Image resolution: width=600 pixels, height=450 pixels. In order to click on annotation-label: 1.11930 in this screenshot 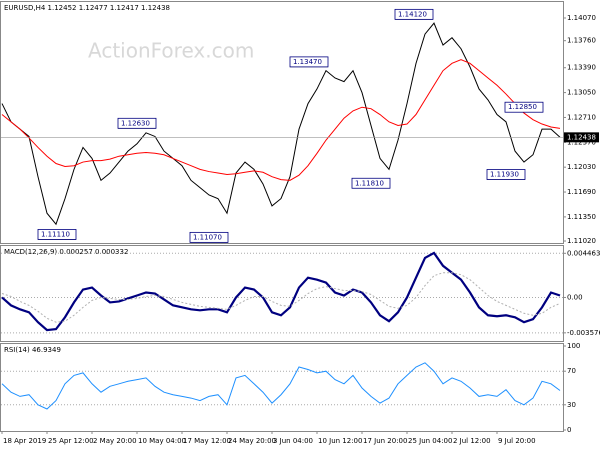, I will do `click(504, 174)`.